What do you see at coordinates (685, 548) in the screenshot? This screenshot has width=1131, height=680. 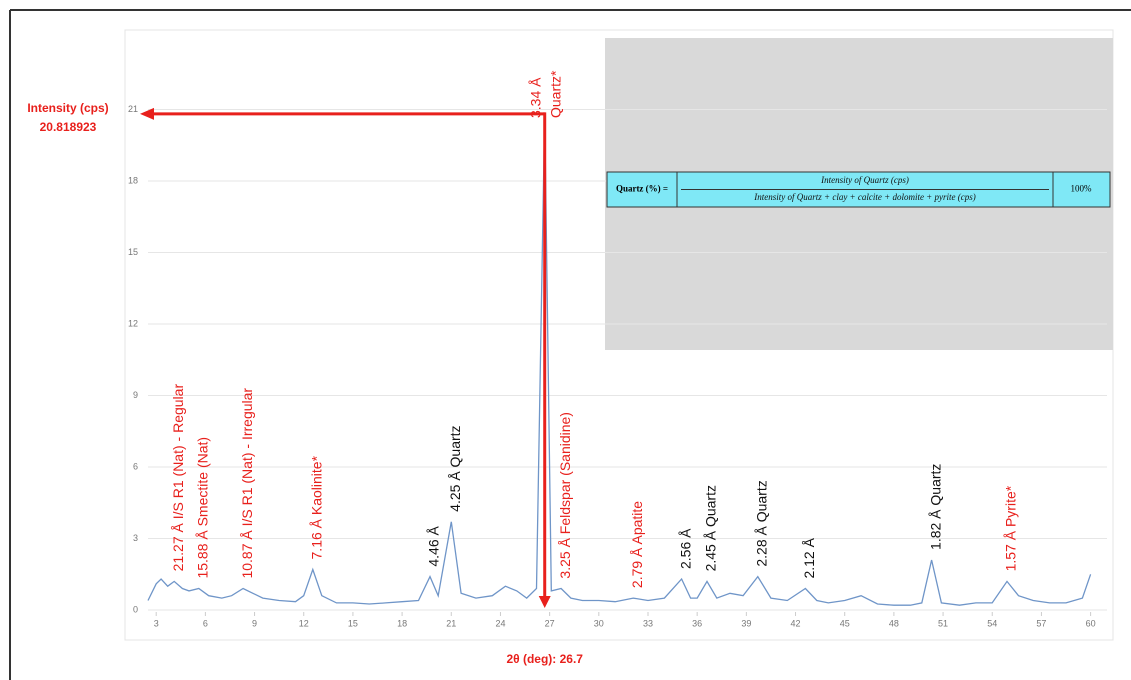 I see `peak-annotation: 2.56 Å` at bounding box center [685, 548].